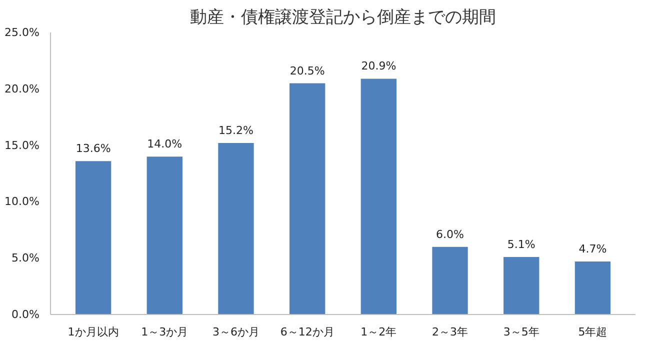 Image resolution: width=663 pixels, height=349 pixels. What do you see at coordinates (93, 332) in the screenshot?
I see `x-tick-label: 1か月以内` at bounding box center [93, 332].